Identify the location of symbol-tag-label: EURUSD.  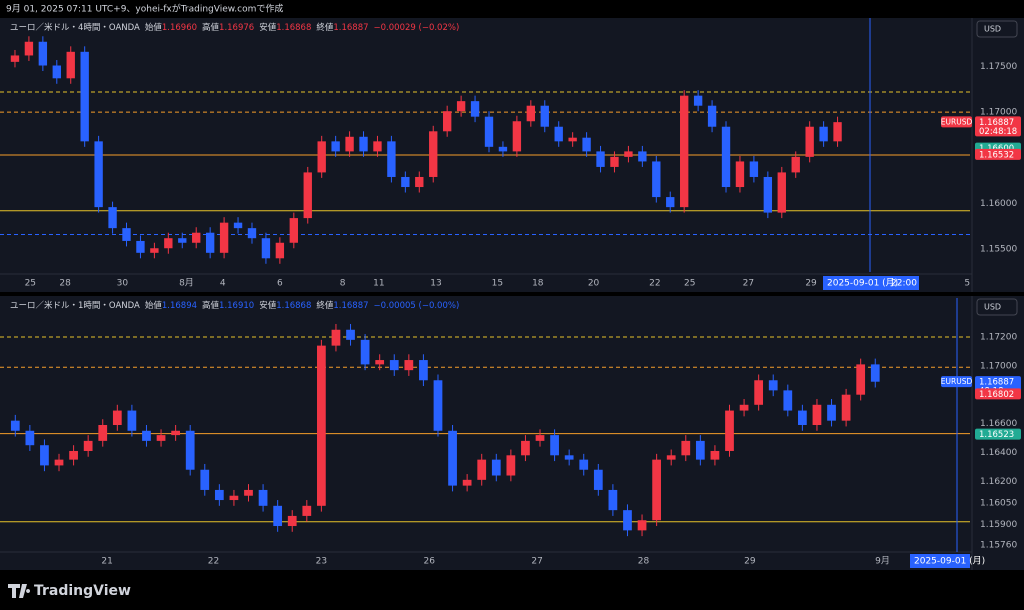
(957, 121).